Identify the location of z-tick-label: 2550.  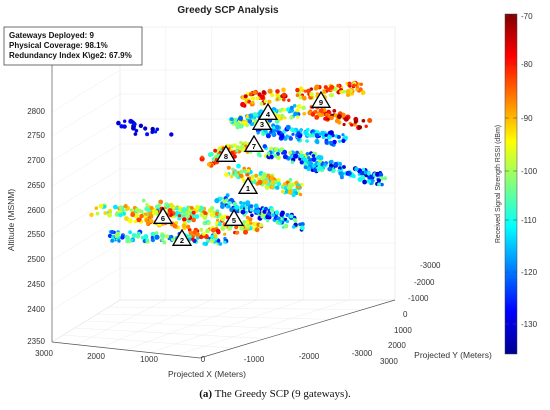
(36, 234).